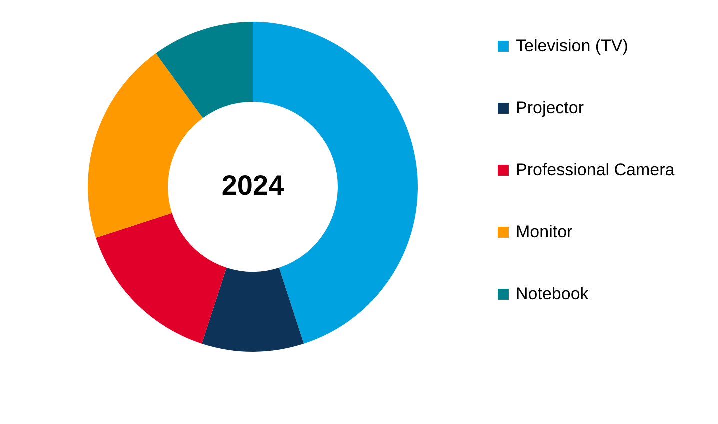 Image resolution: width=718 pixels, height=424 pixels. What do you see at coordinates (550, 108) in the screenshot?
I see `legend-label: Projector` at bounding box center [550, 108].